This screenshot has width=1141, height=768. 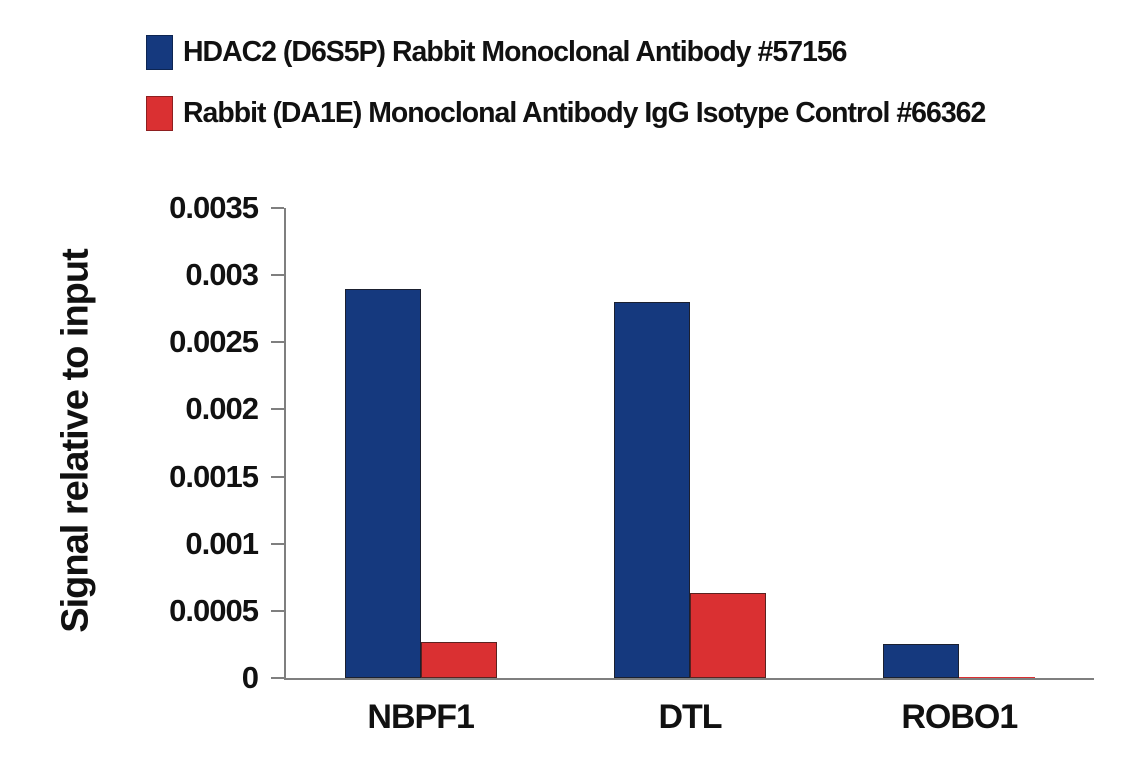 I want to click on bar-dtl-antibody, so click(x=652, y=490).